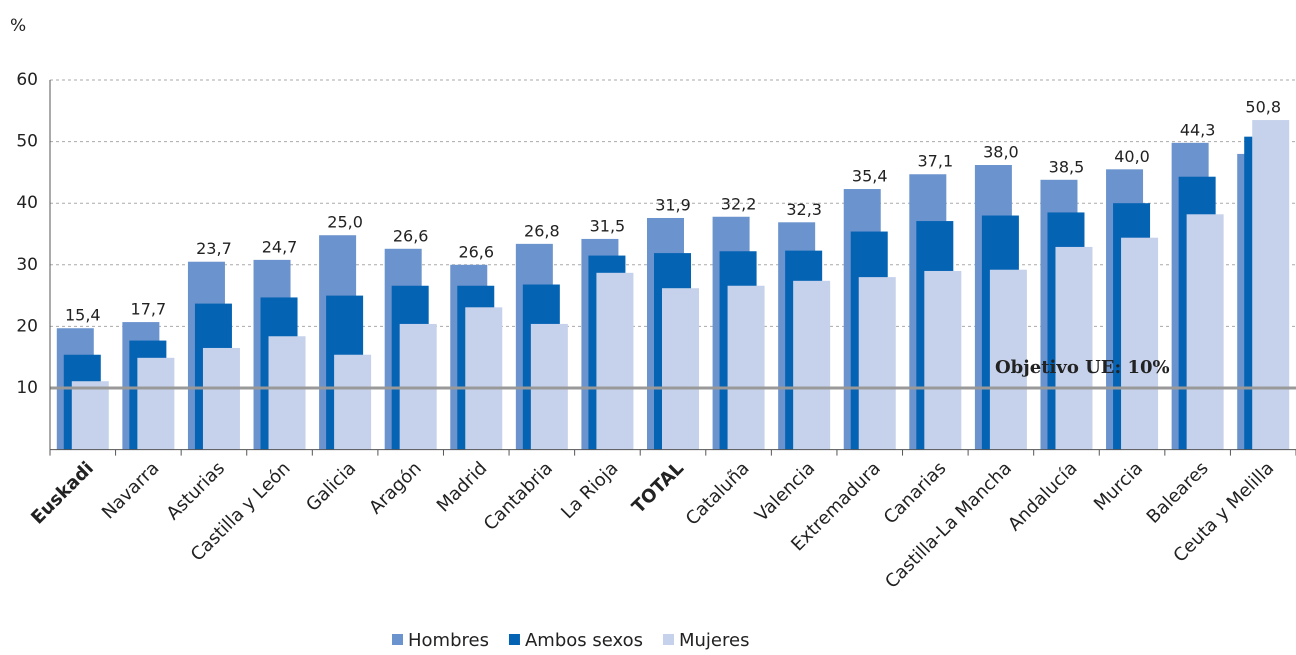 This screenshot has height=655, width=1296. What do you see at coordinates (948, 525) in the screenshot?
I see `x-tick-label: Castilla-La Mancha` at bounding box center [948, 525].